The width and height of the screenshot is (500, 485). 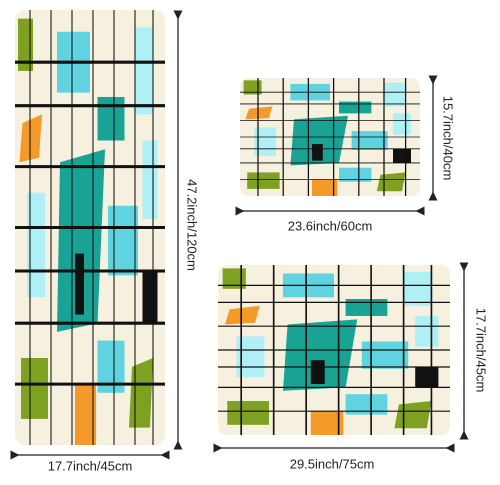 What do you see at coordinates (90, 465) in the screenshot?
I see `width-label: 17.7inch/45cm` at bounding box center [90, 465].